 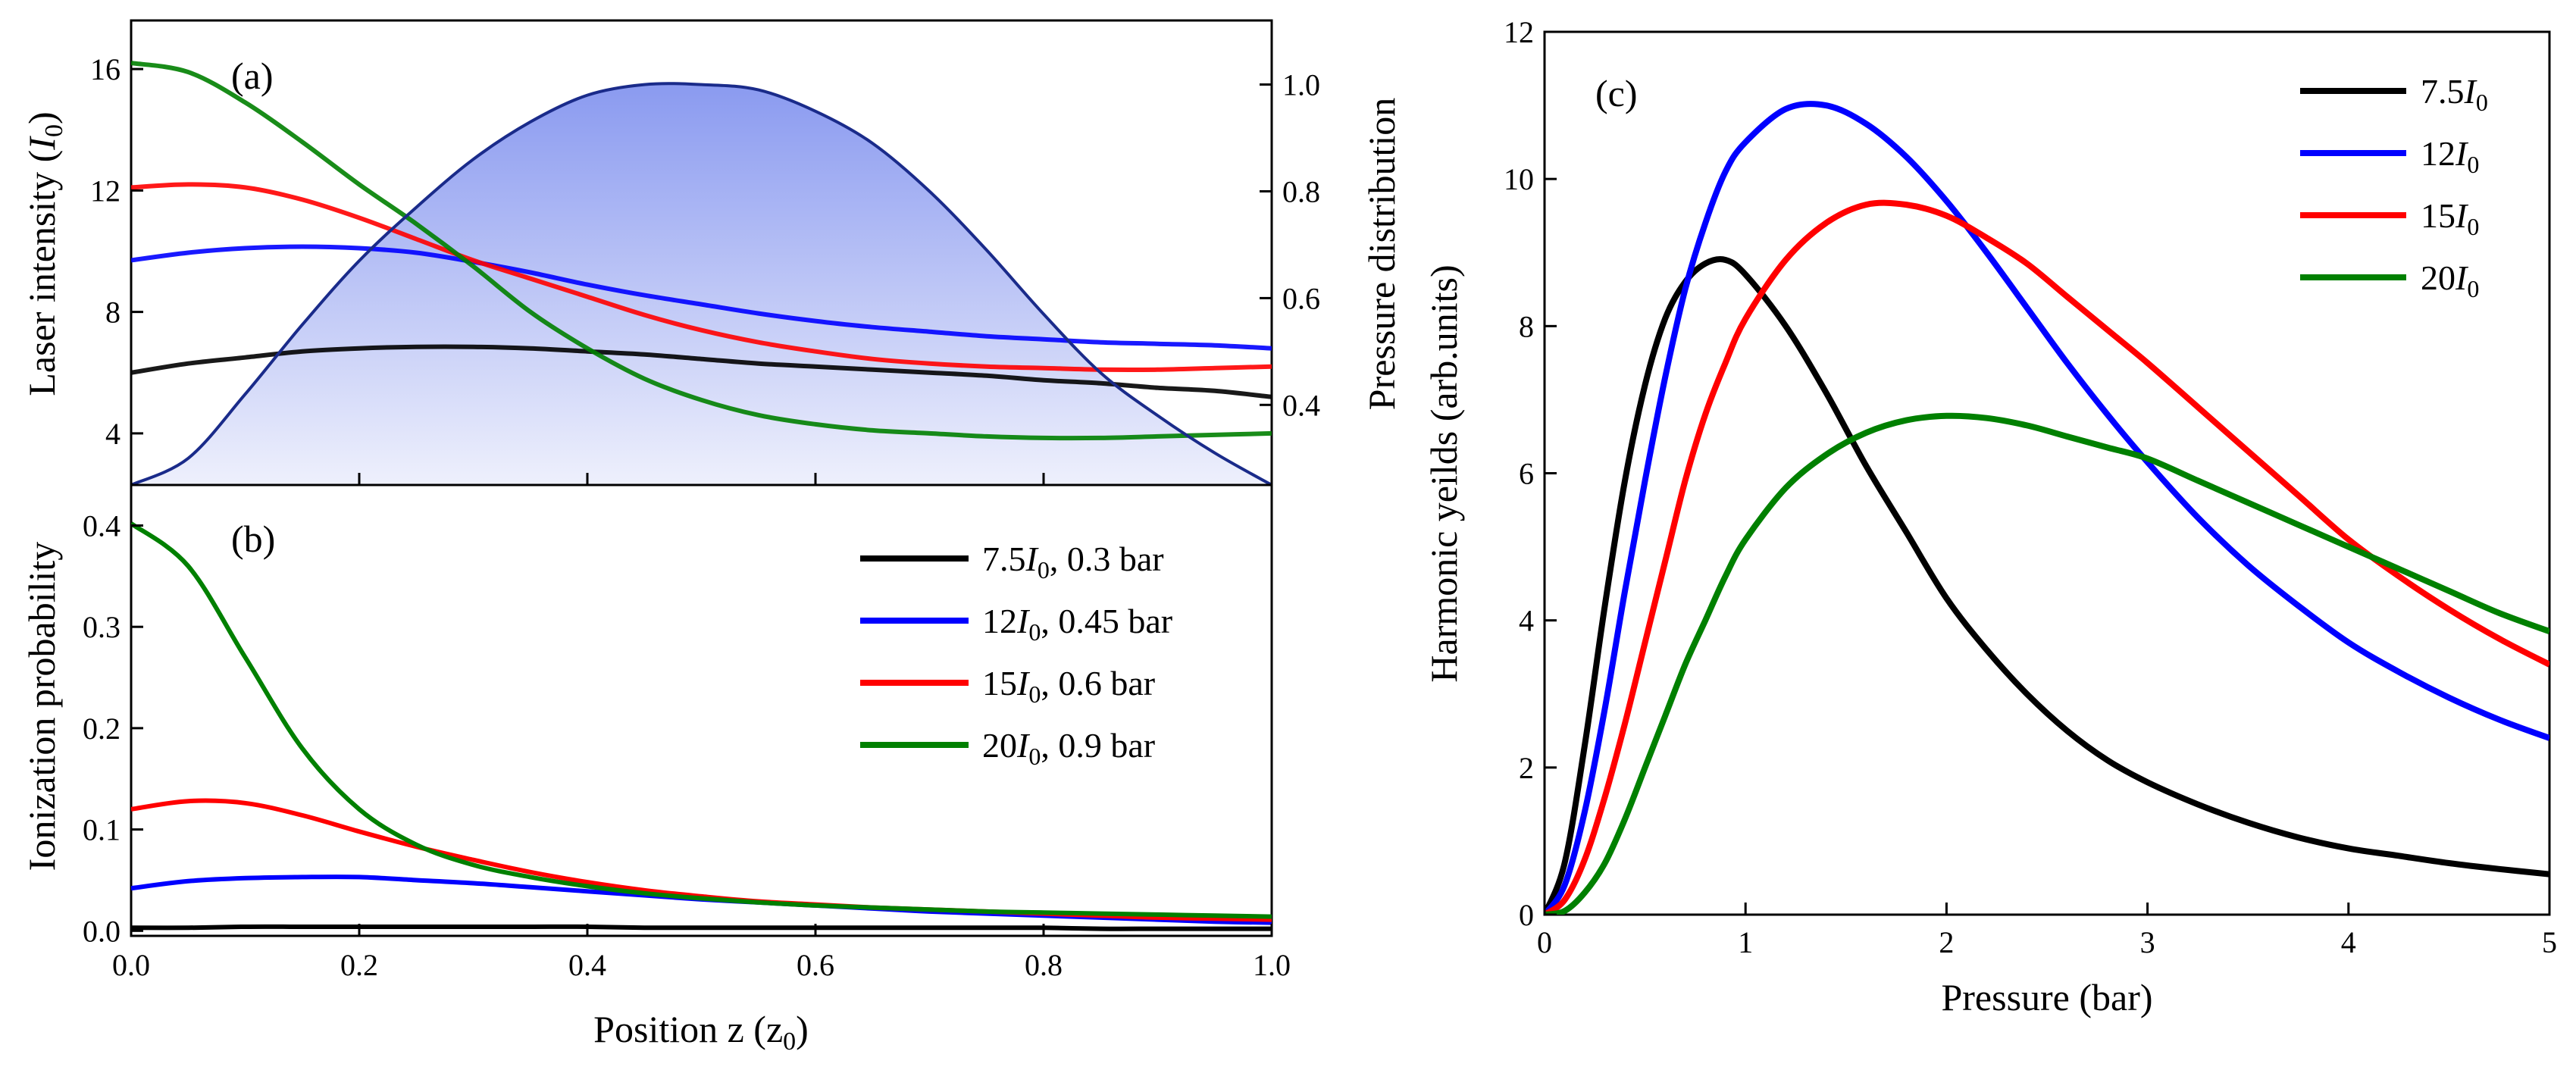 What do you see at coordinates (253, 539) in the screenshot?
I see `panel-b-label: (b)` at bounding box center [253, 539].